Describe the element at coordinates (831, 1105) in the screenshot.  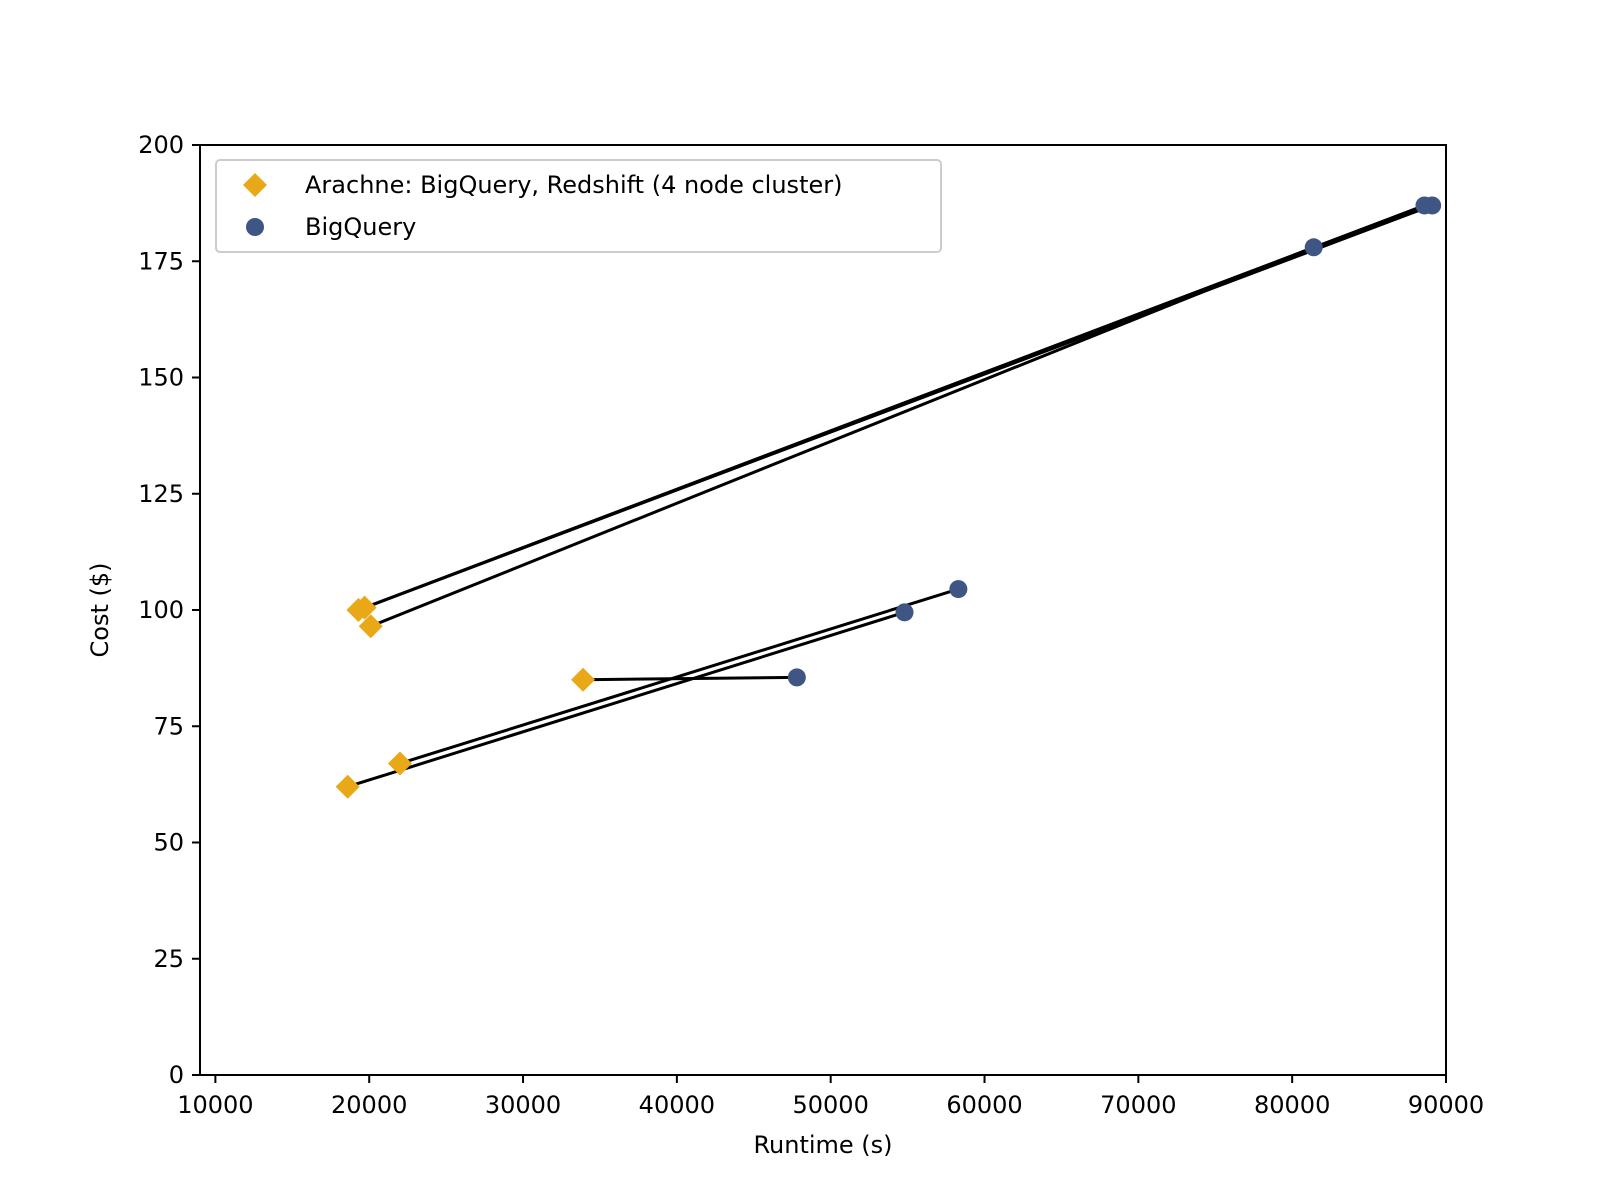
I see `x-tick-label: 50000` at that location.